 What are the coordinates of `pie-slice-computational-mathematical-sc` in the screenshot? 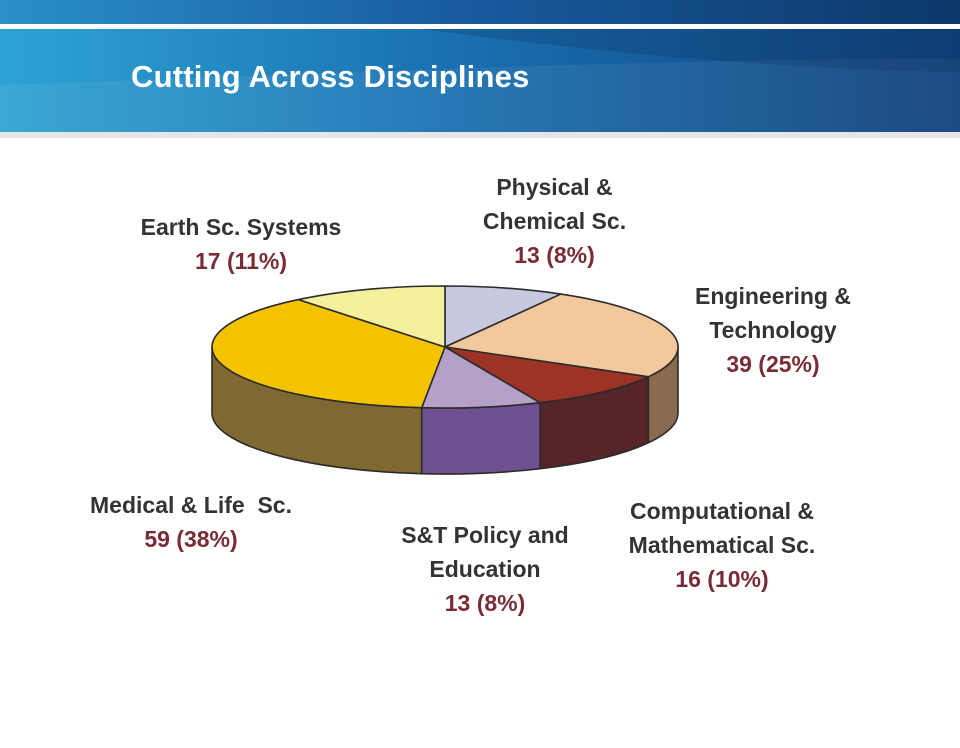 It's located at (547, 375).